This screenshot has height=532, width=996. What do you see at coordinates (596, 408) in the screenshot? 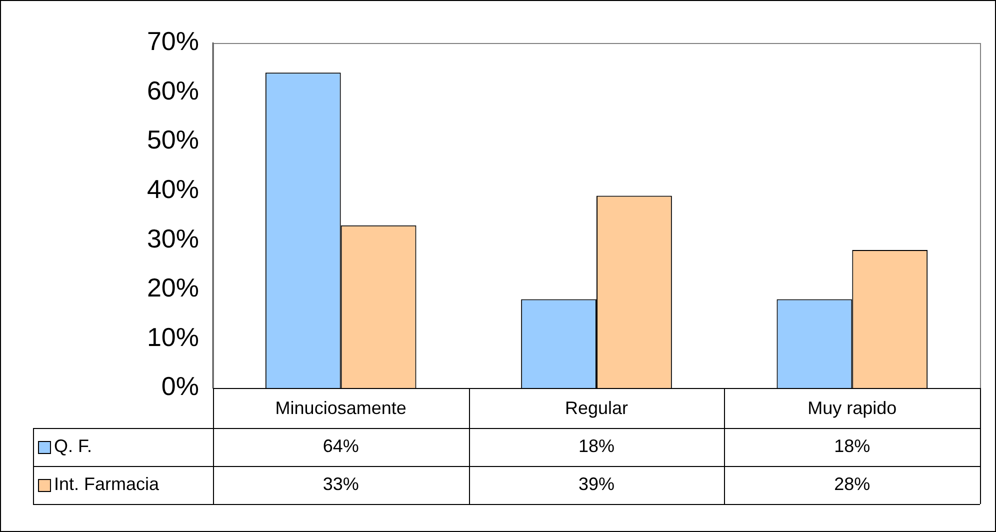
I see `x-tick-label: Regular` at bounding box center [596, 408].